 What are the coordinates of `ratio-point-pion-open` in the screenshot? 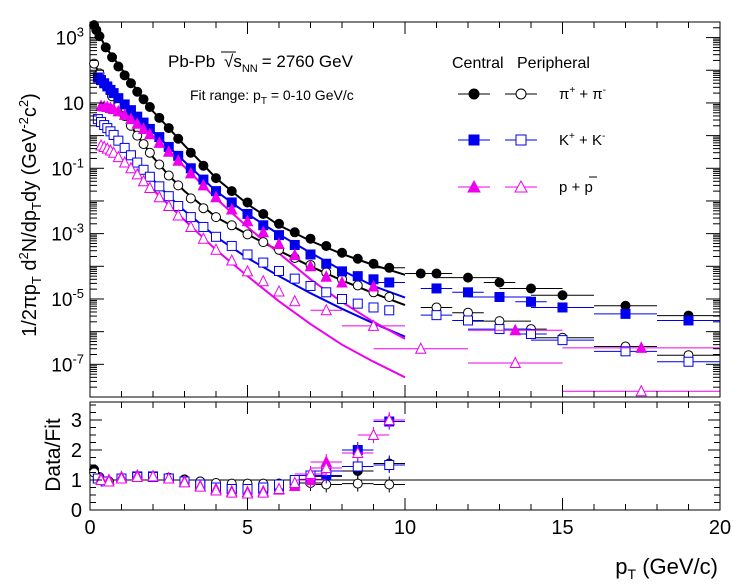 It's located at (389, 484).